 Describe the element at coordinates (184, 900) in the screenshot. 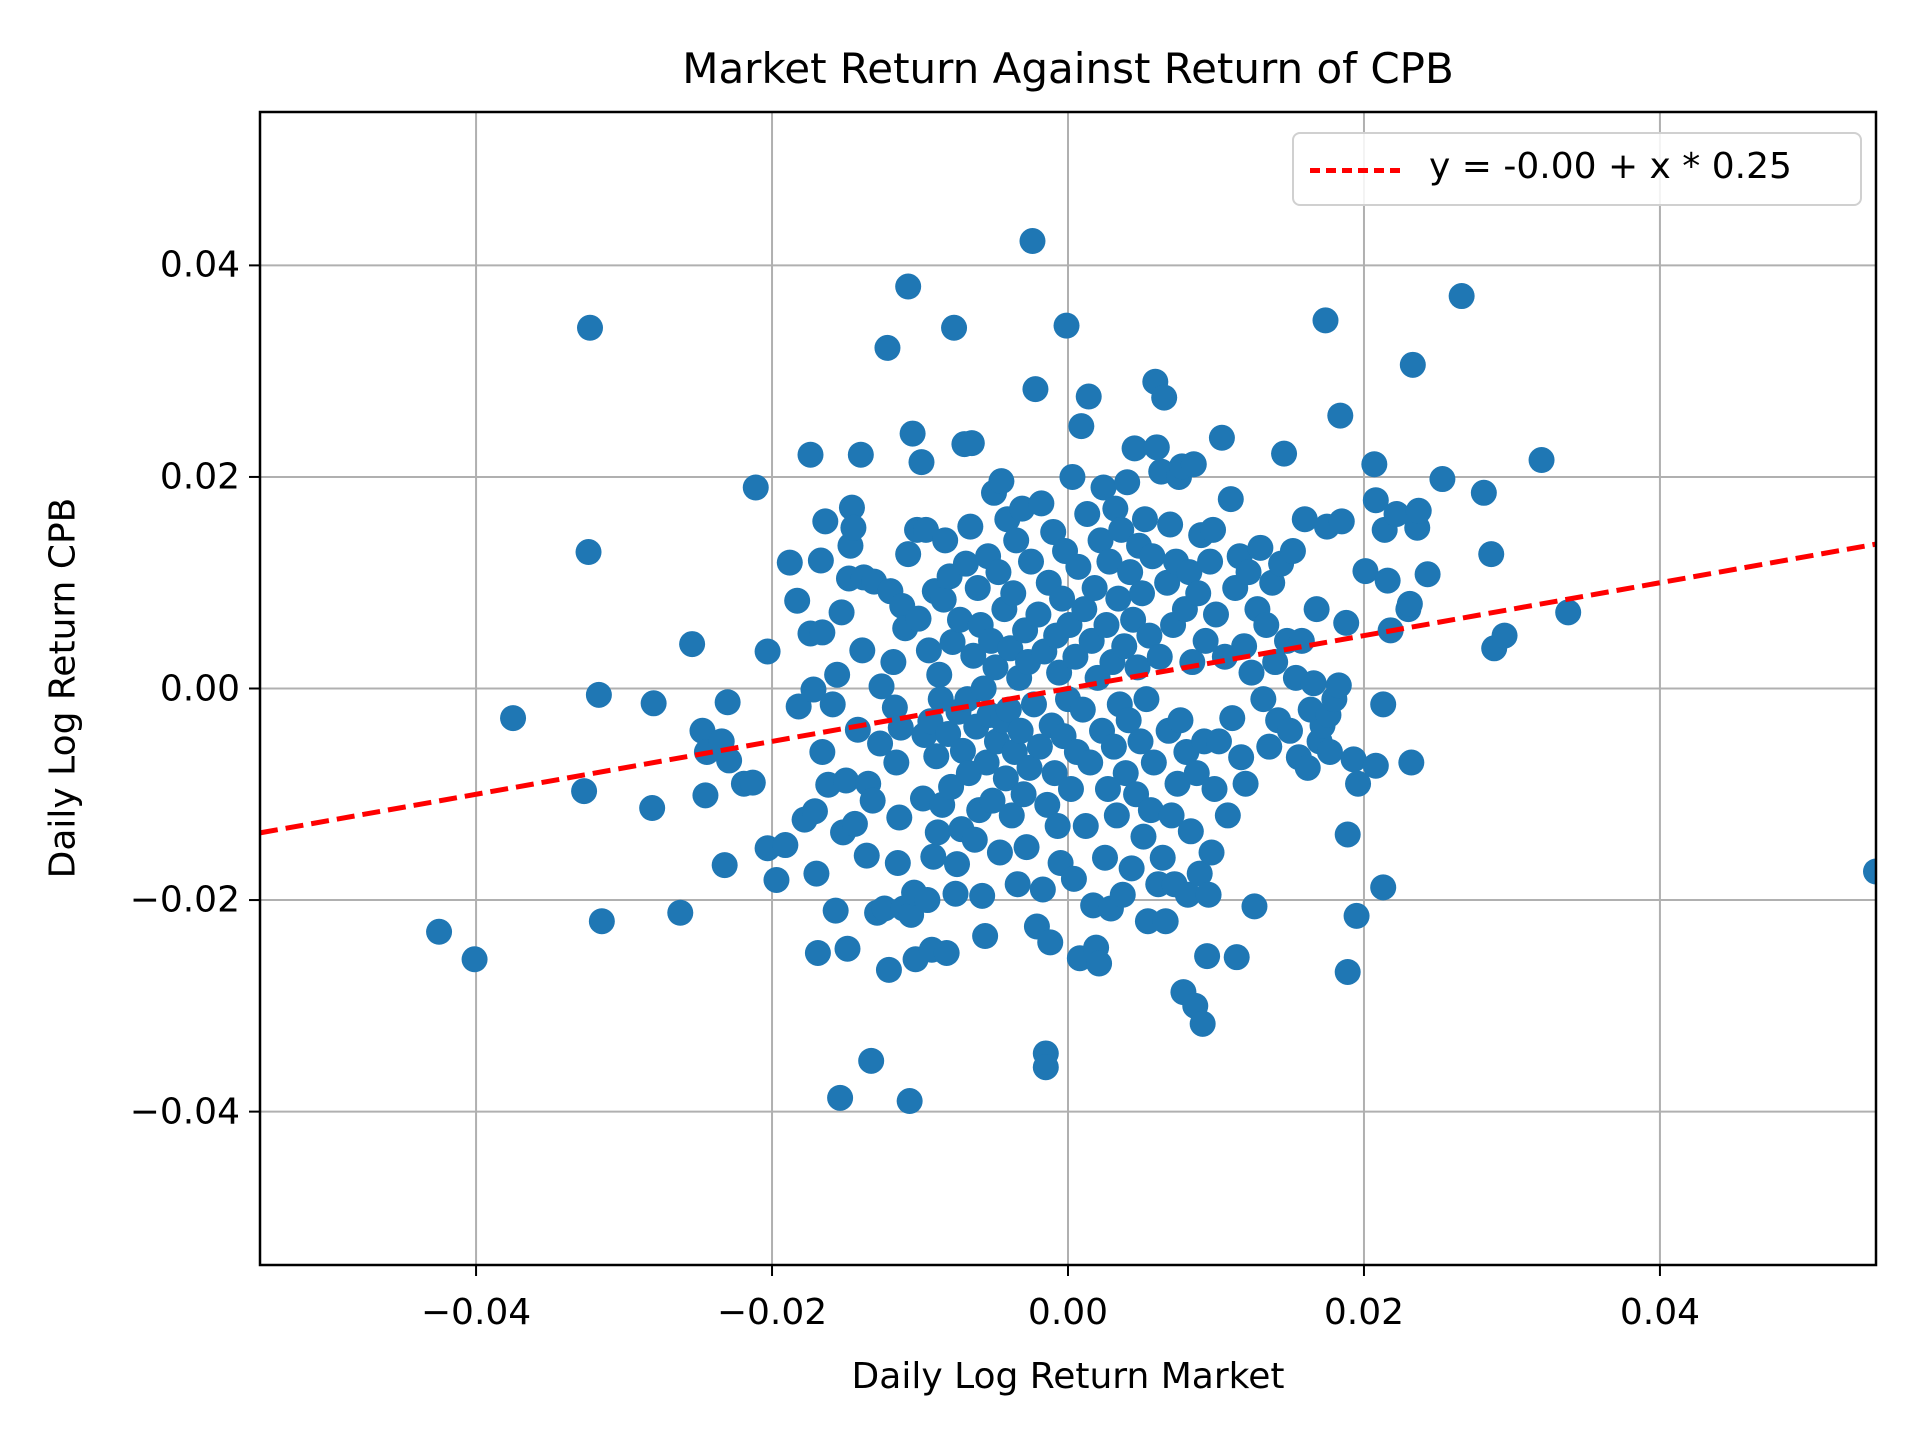

I see `y-tick-label: −0.02` at that location.